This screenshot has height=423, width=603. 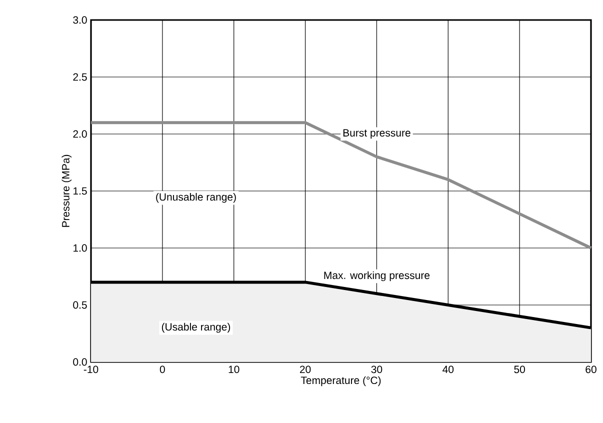 I want to click on x-tick-label: -10, so click(x=91, y=370).